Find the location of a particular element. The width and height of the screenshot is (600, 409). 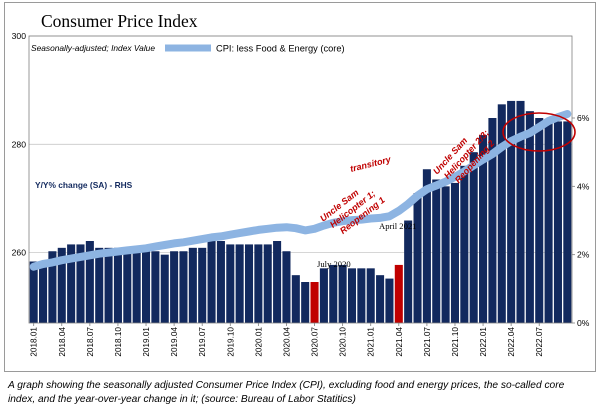

left-tick-label-300: 300 is located at coordinates (19, 36).